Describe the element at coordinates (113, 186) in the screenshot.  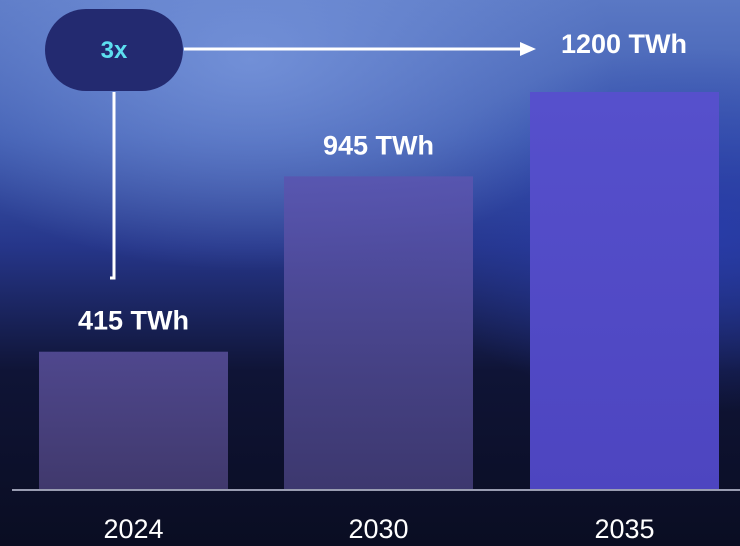
I see `annotation-vertical-connector` at that location.